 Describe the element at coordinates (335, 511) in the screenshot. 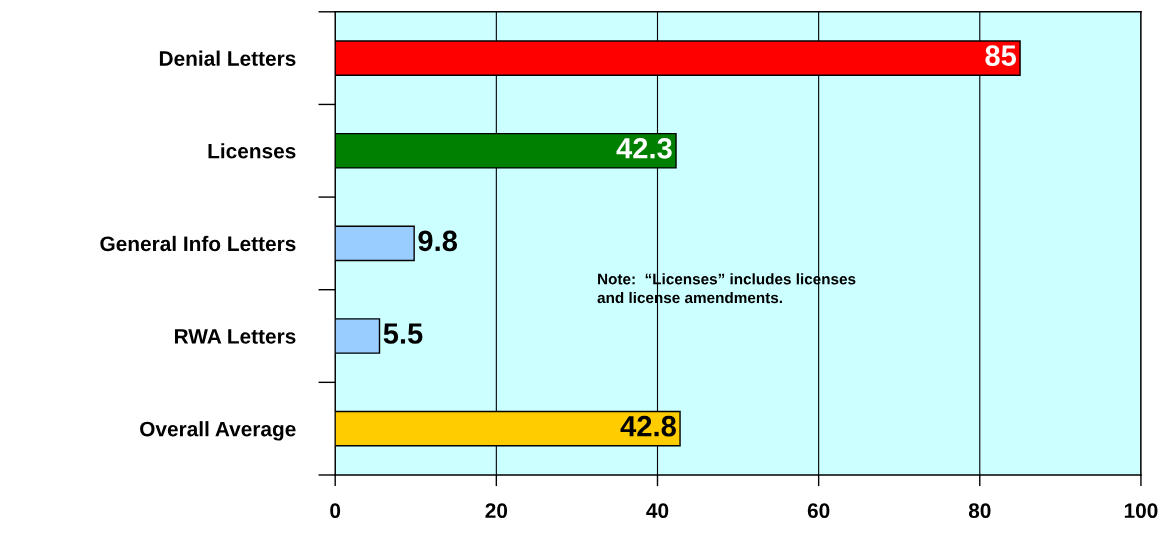

I see `x-tick-label: 0` at that location.